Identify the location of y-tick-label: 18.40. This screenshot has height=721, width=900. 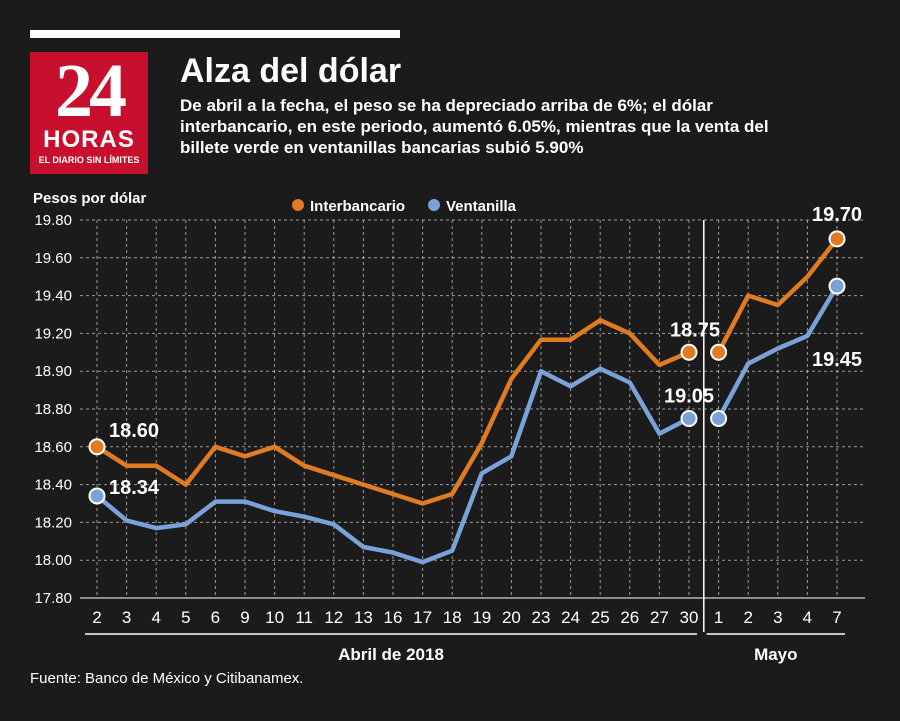
(53, 485).